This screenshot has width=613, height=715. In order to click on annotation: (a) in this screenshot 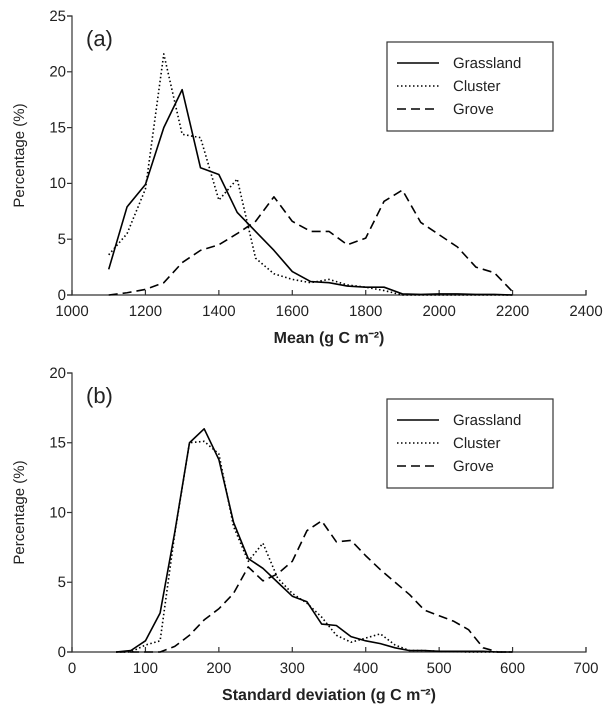, I will do `click(99, 38)`.